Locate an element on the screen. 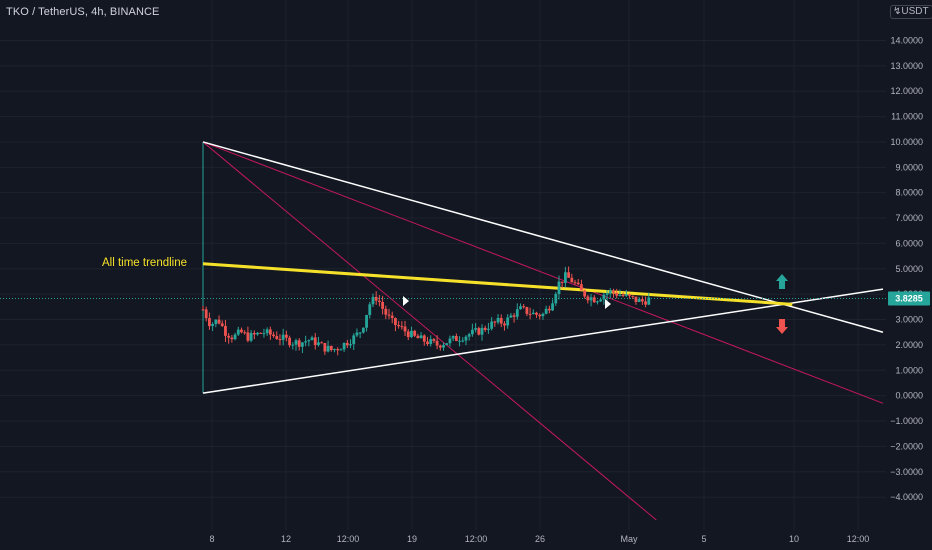  arrow-down-icon is located at coordinates (782, 326).